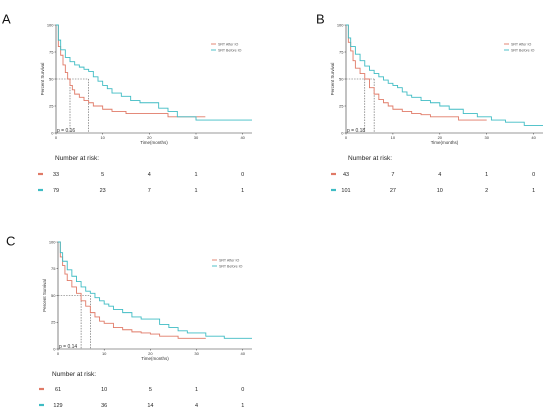 This screenshot has width=550, height=413. Describe the element at coordinates (320, 19) in the screenshot. I see `panel-label: B` at that location.